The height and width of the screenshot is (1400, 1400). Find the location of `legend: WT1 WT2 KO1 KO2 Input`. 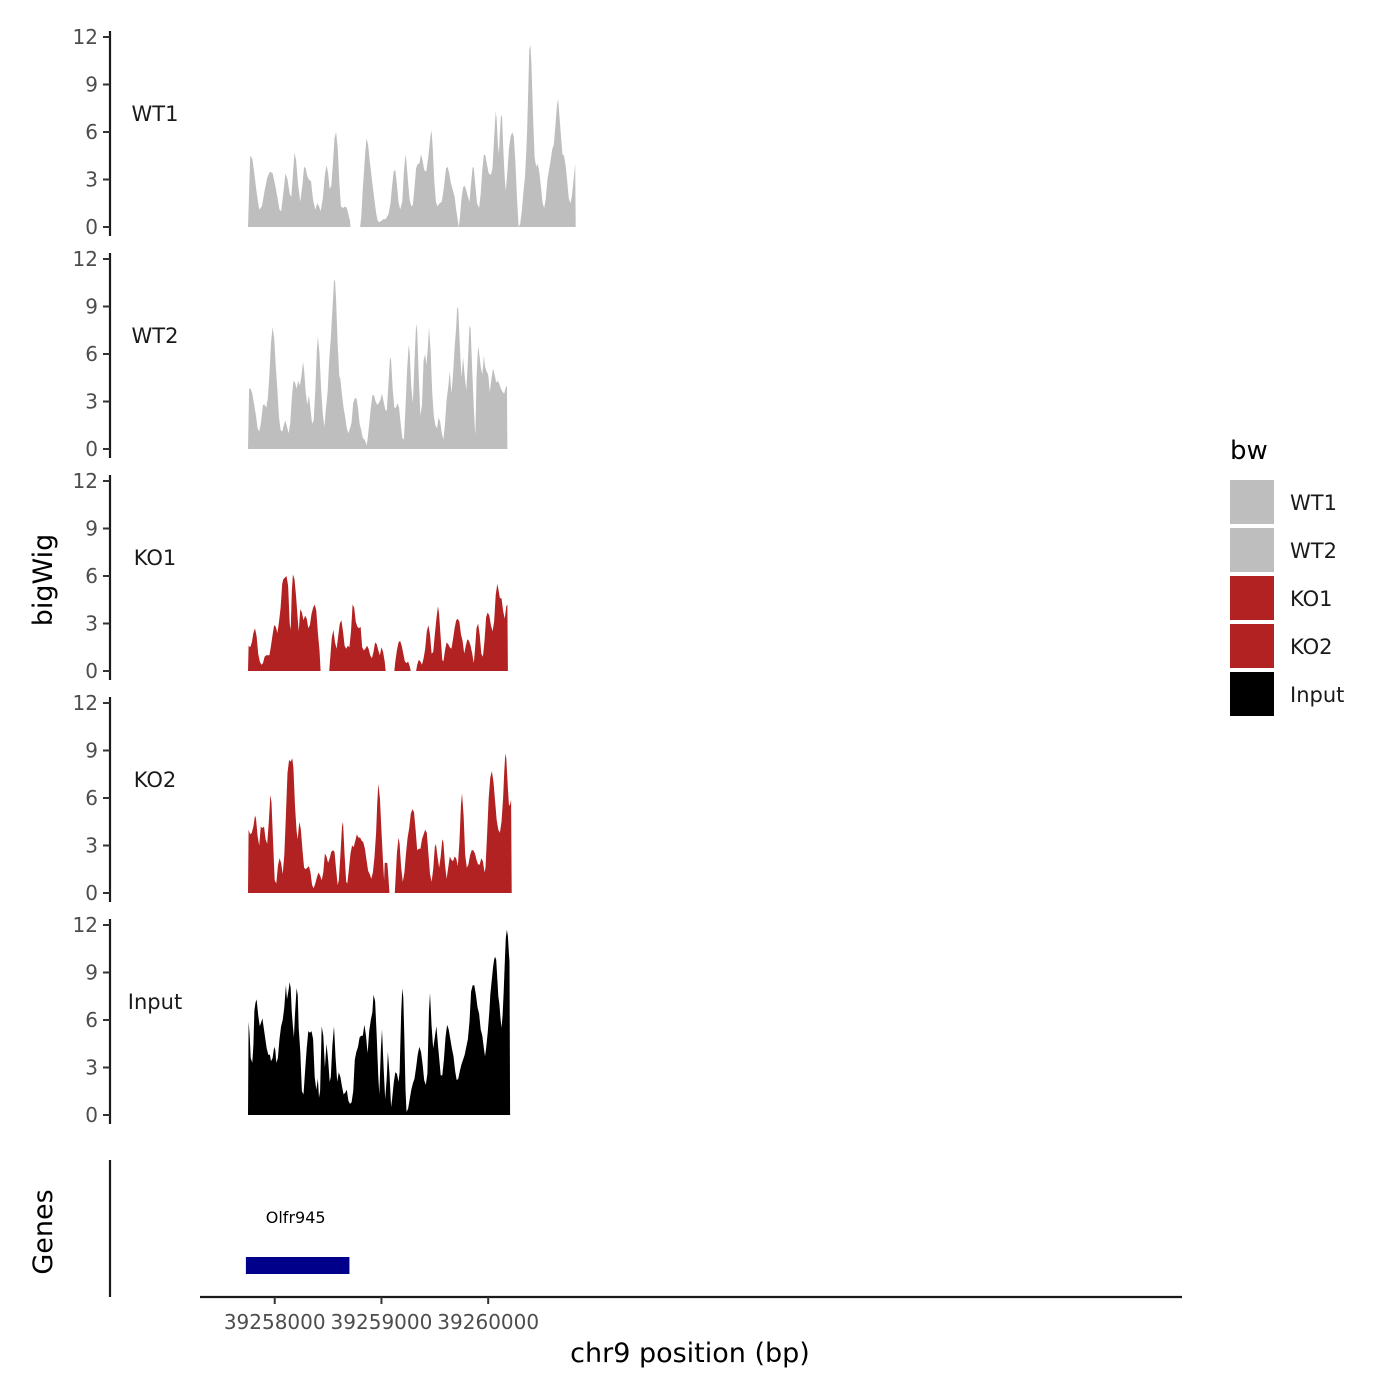

legend: WT1 WT2 KO1 KO2 Input is located at coordinates (1287, 598).